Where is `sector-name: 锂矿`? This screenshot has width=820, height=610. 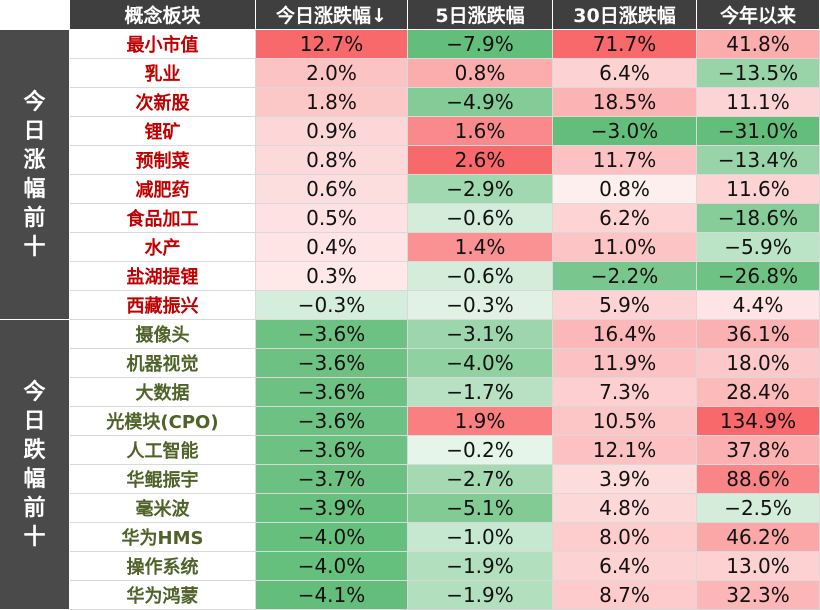 sector-name: 锂矿 is located at coordinates (163, 131).